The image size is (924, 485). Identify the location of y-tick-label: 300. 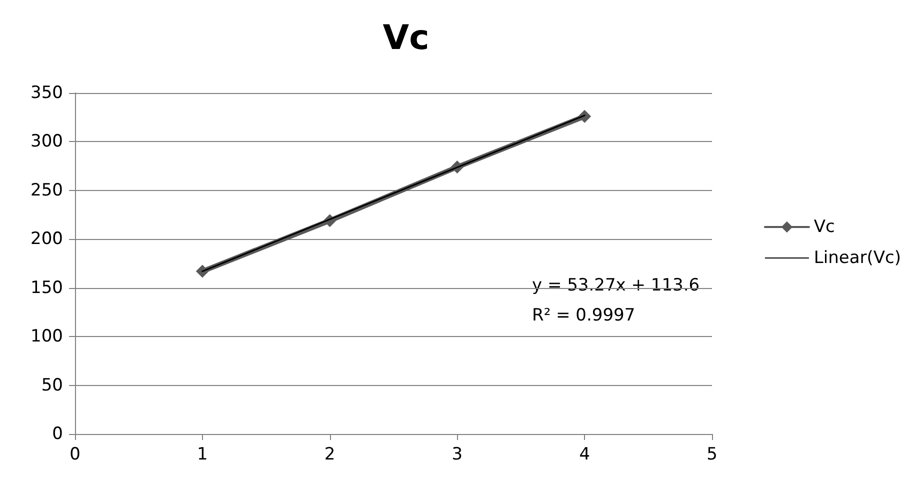
(46, 142).